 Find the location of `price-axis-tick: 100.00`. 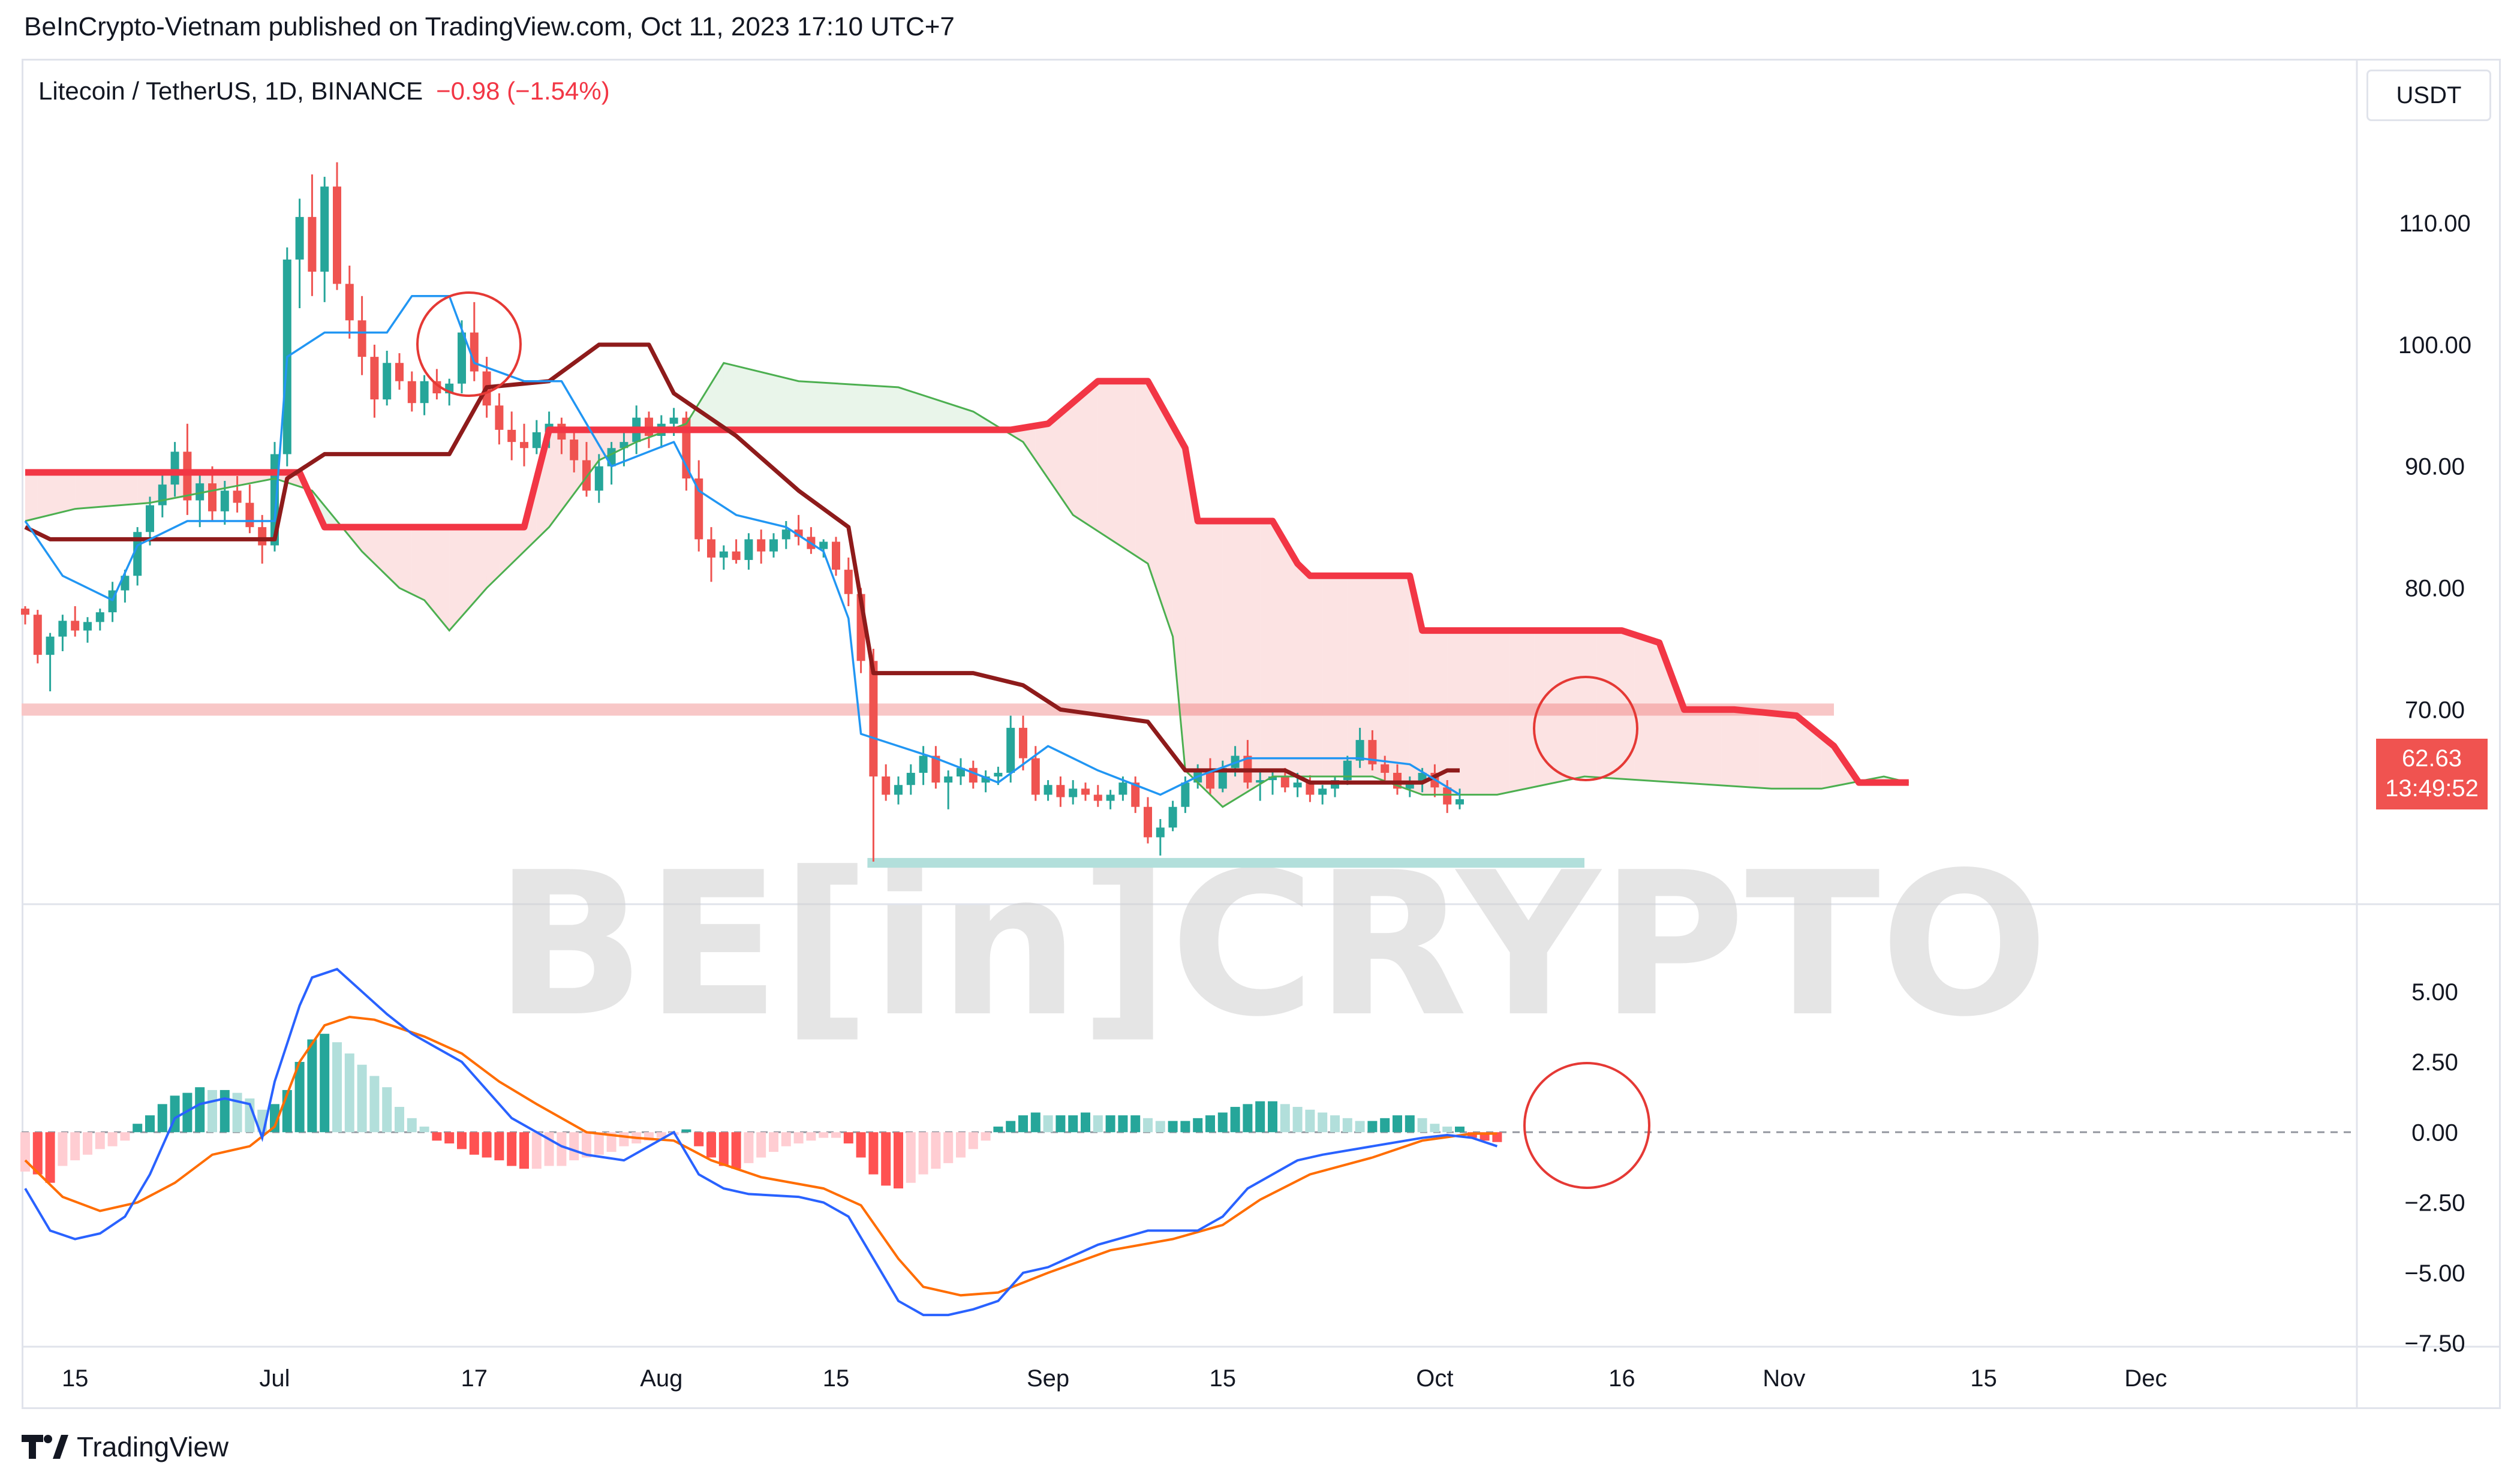

price-axis-tick: 100.00 is located at coordinates (2434, 345).